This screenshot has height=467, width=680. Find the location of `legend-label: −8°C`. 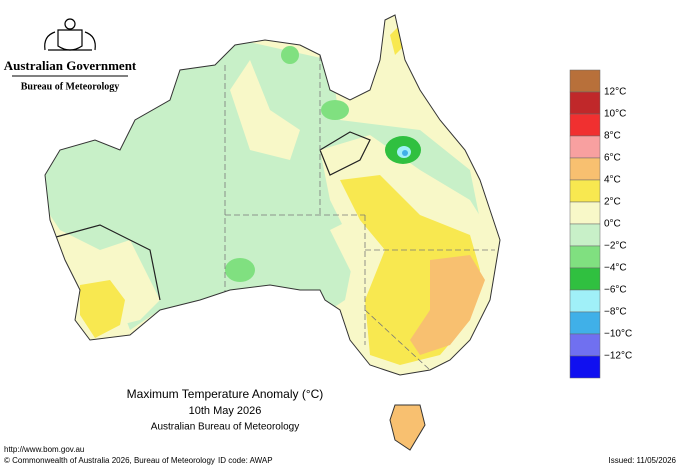

legend-label: −8°C is located at coordinates (615, 312).